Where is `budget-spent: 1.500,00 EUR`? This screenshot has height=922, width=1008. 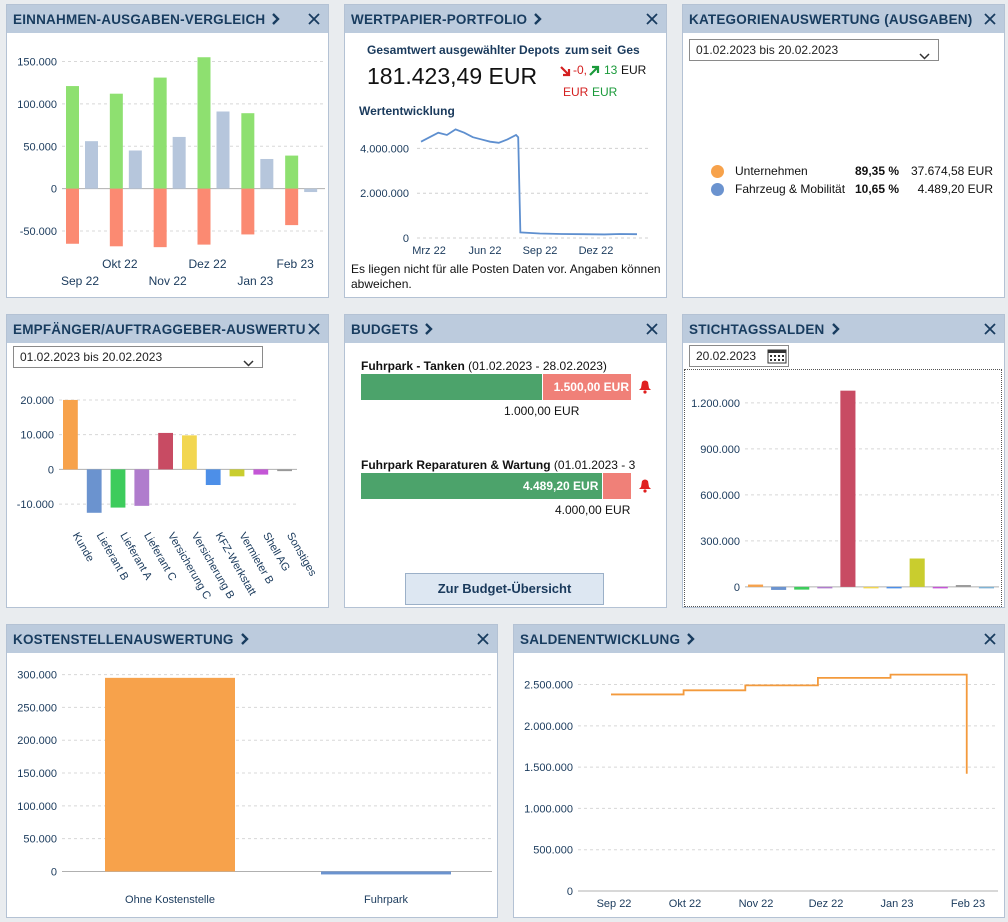 budget-spent: 1.500,00 EUR is located at coordinates (591, 387).